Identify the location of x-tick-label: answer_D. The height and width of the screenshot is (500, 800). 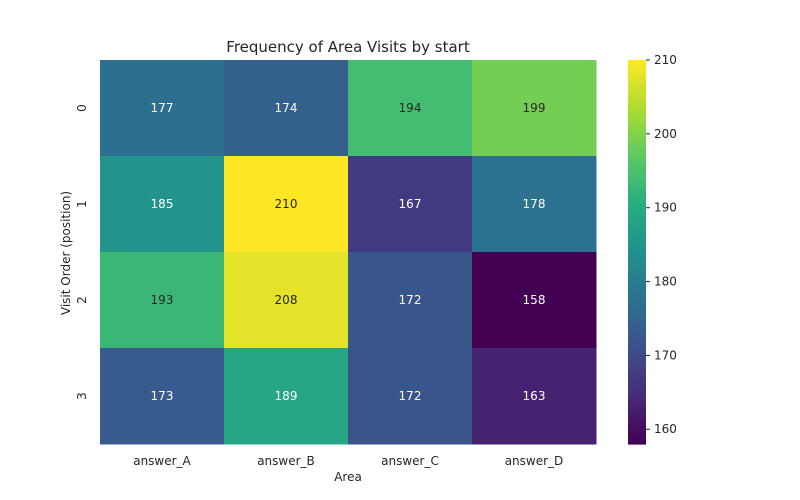
(534, 461).